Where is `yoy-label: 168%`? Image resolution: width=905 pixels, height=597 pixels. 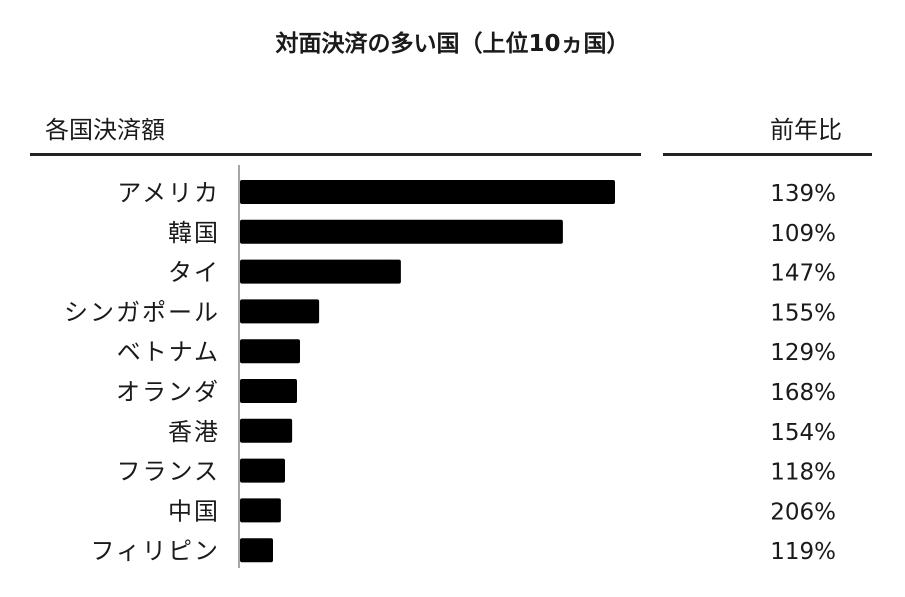
yoy-label: 168% is located at coordinates (803, 393).